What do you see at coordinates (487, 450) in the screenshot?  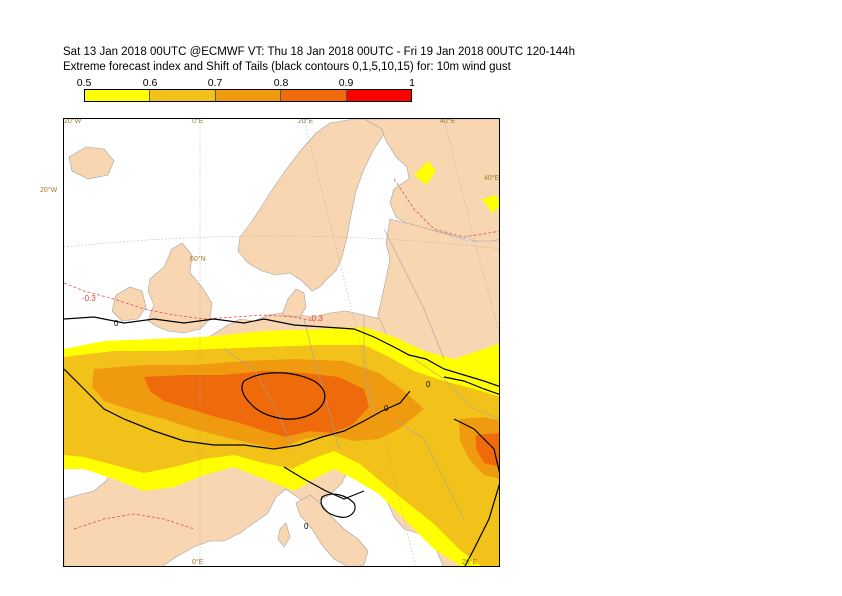 I see `efi-patch-east-strong` at bounding box center [487, 450].